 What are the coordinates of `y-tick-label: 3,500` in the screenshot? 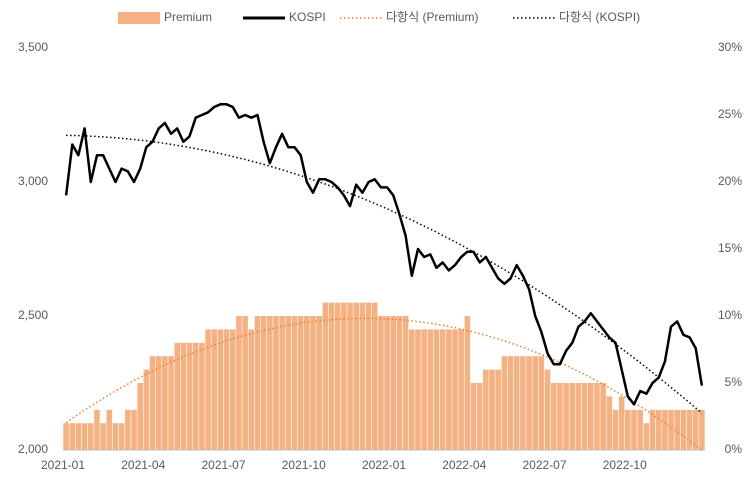 It's located at (33, 47).